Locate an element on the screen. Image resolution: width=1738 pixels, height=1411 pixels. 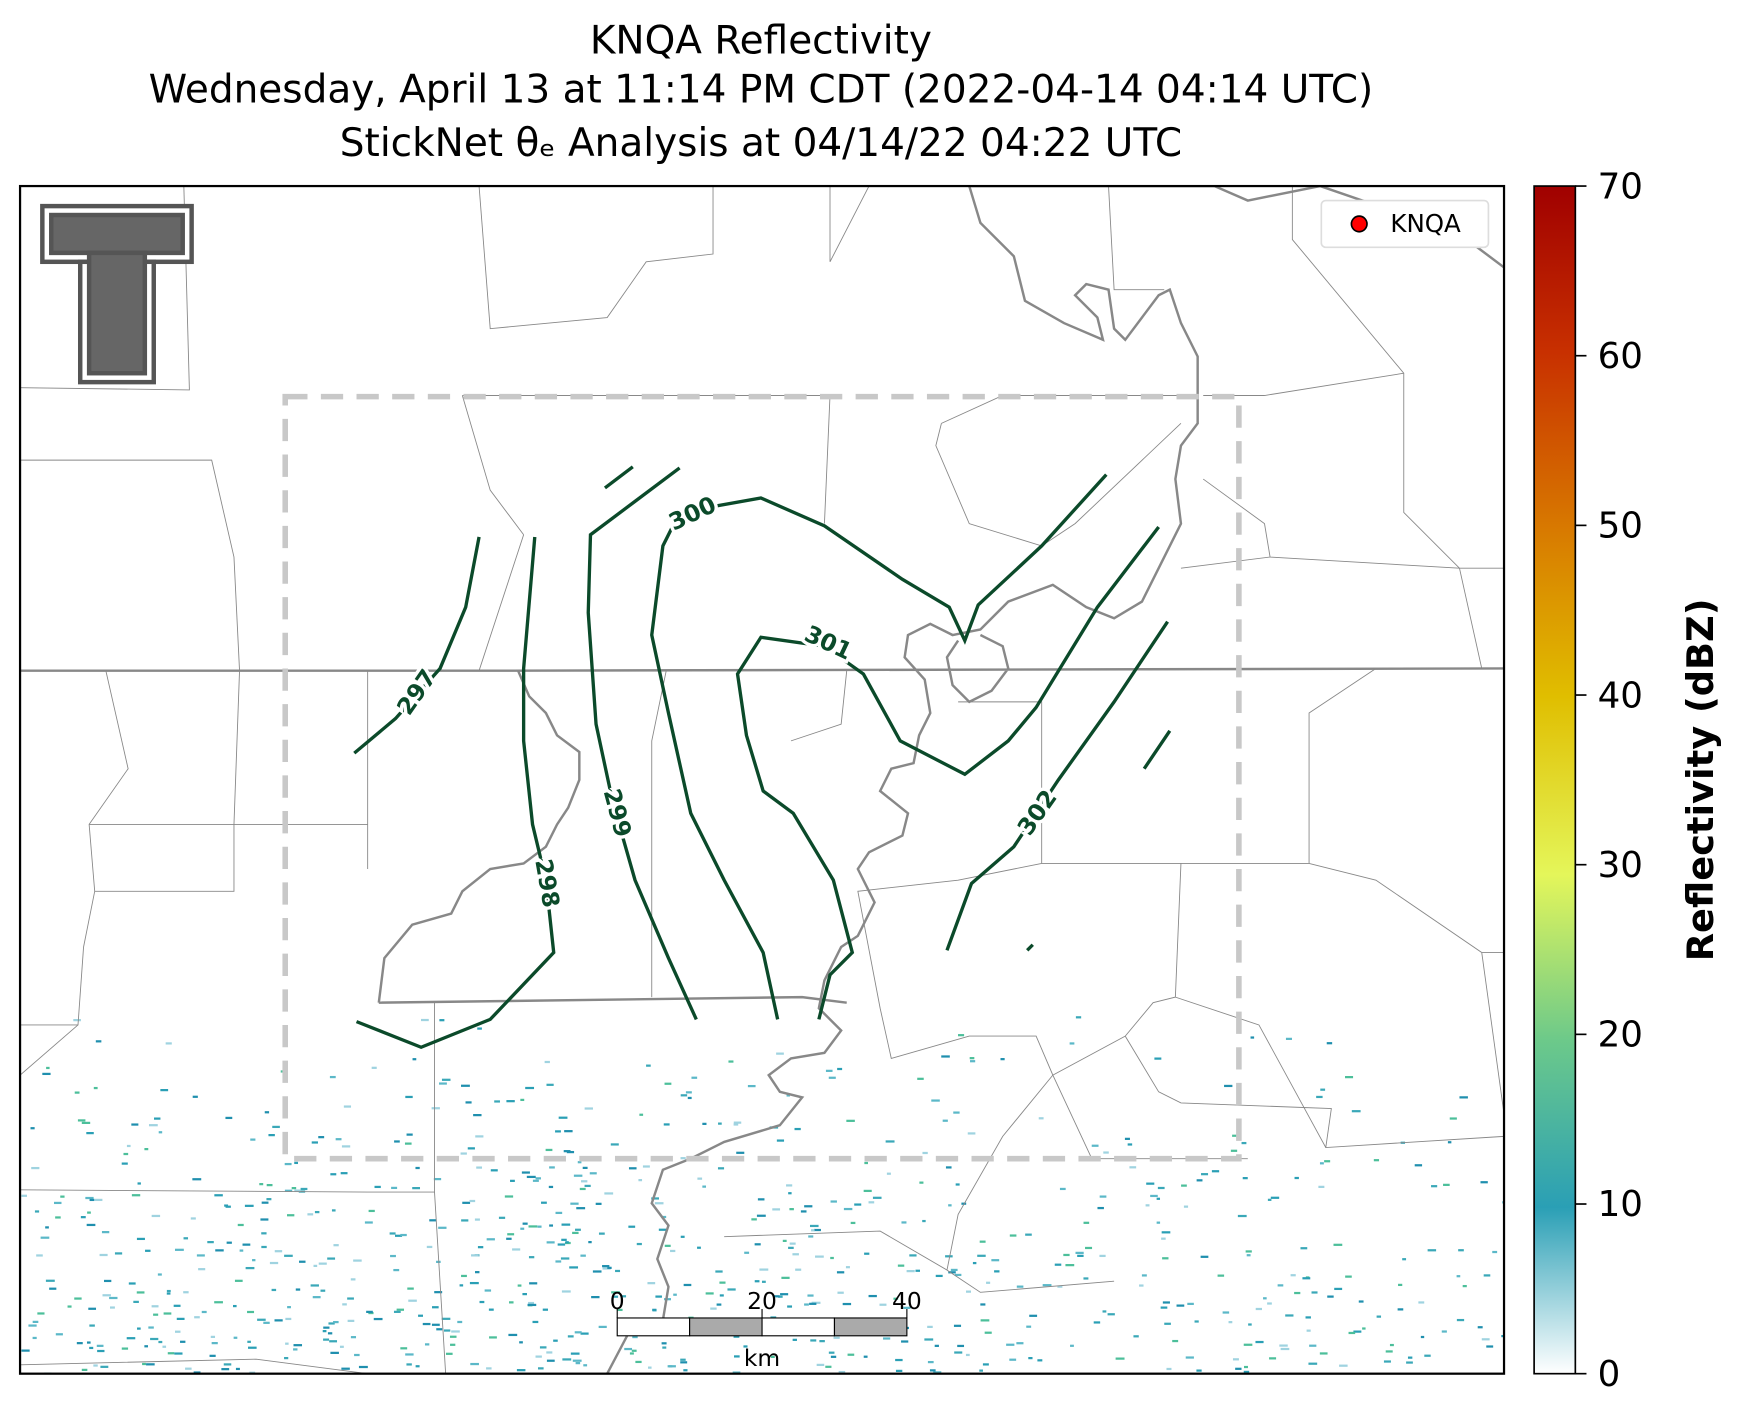
legend: KNQA is located at coordinates (1405, 224).